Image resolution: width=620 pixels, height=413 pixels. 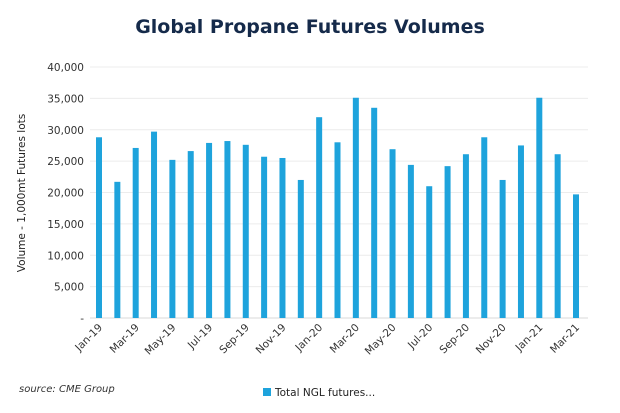 I want to click on source-note: source: CME Group, so click(x=67, y=389).